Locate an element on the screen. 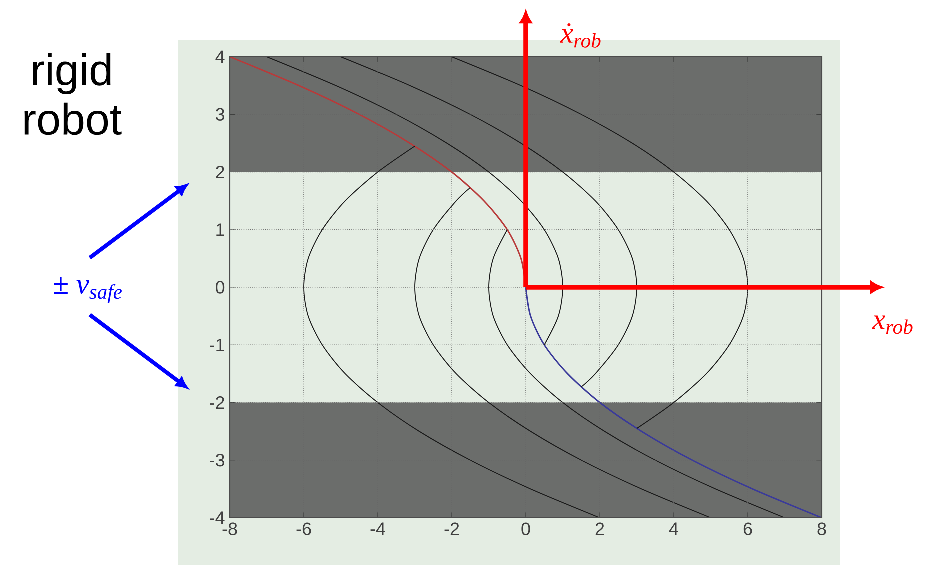 Image resolution: width=931 pixels, height=569 pixels. y-tick-label: 0 is located at coordinates (220, 287).